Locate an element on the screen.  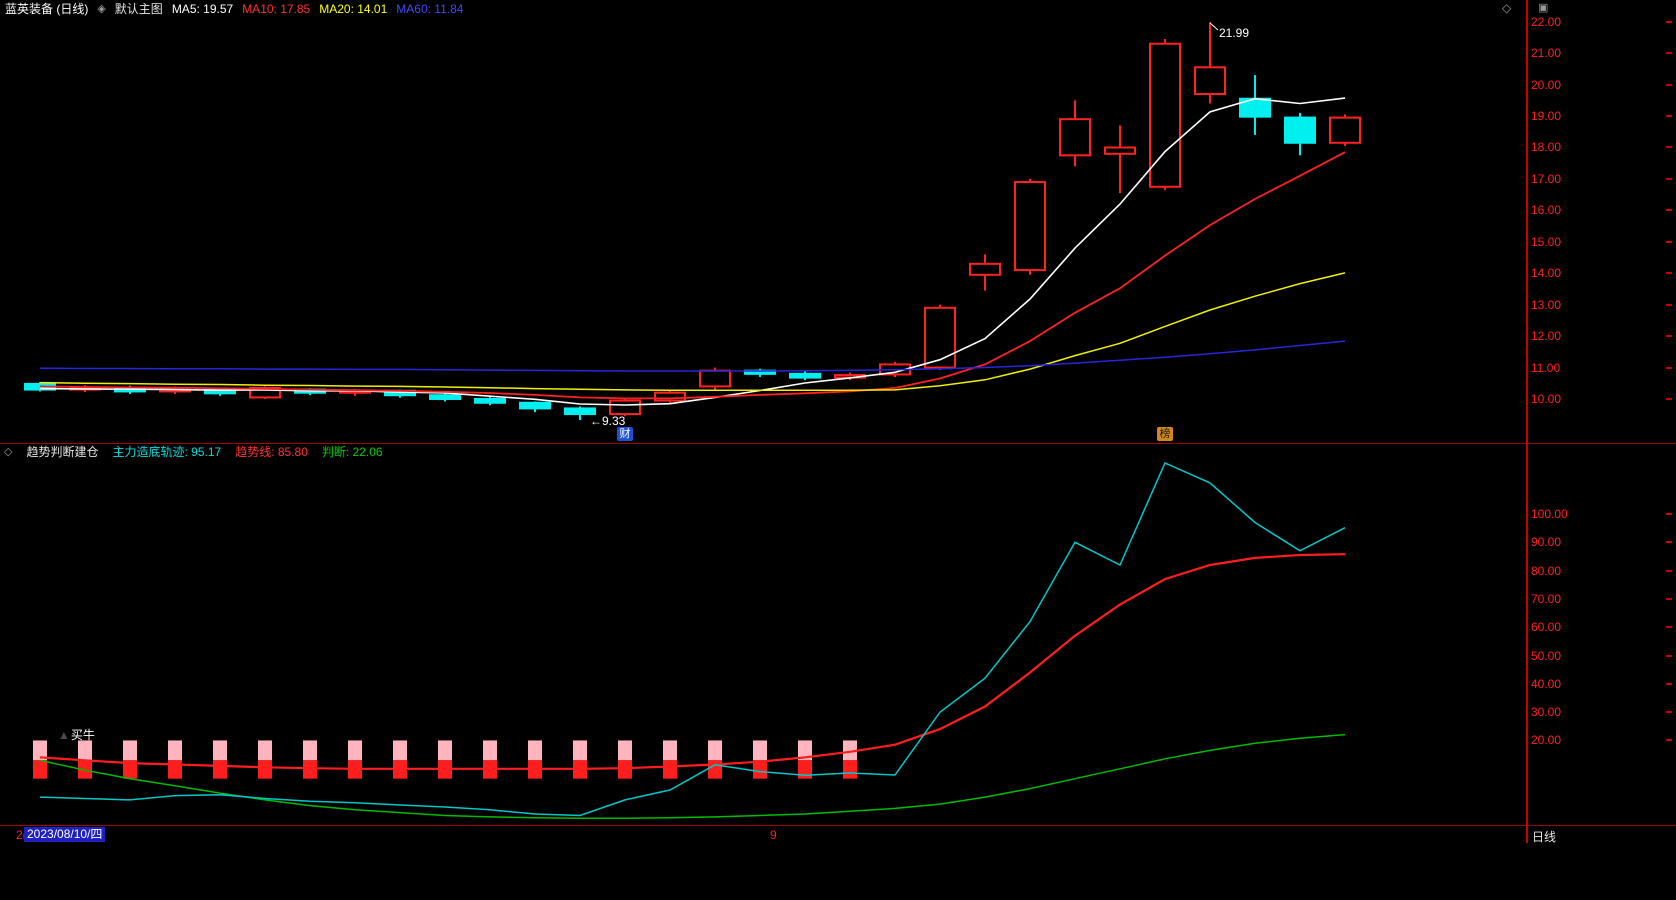
selected-date-readout: 2023/08/10/四 is located at coordinates (65, 834).